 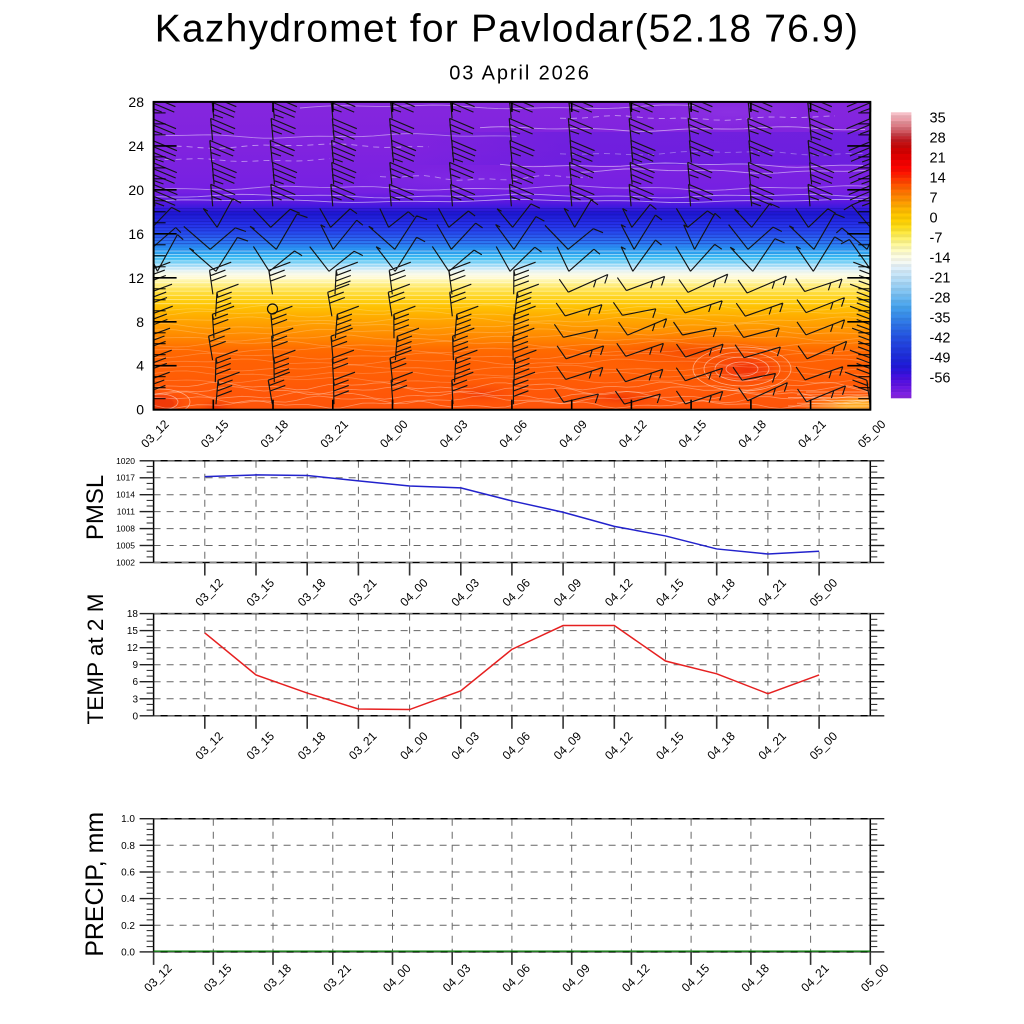 What do you see at coordinates (135, 682) in the screenshot?
I see `svg-text: 6` at bounding box center [135, 682].